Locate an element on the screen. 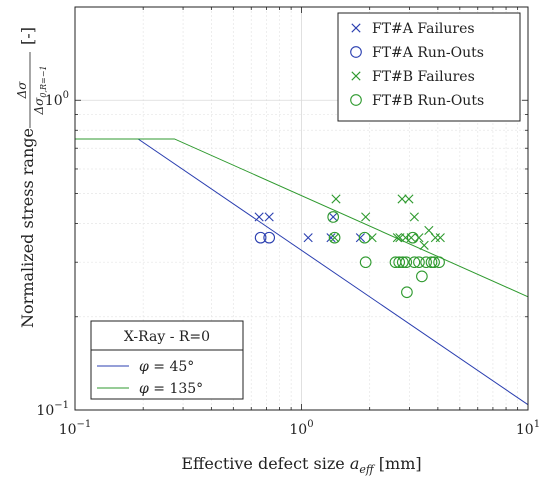  legend-entry-label: FT#B Run-Outs is located at coordinates (428, 101).